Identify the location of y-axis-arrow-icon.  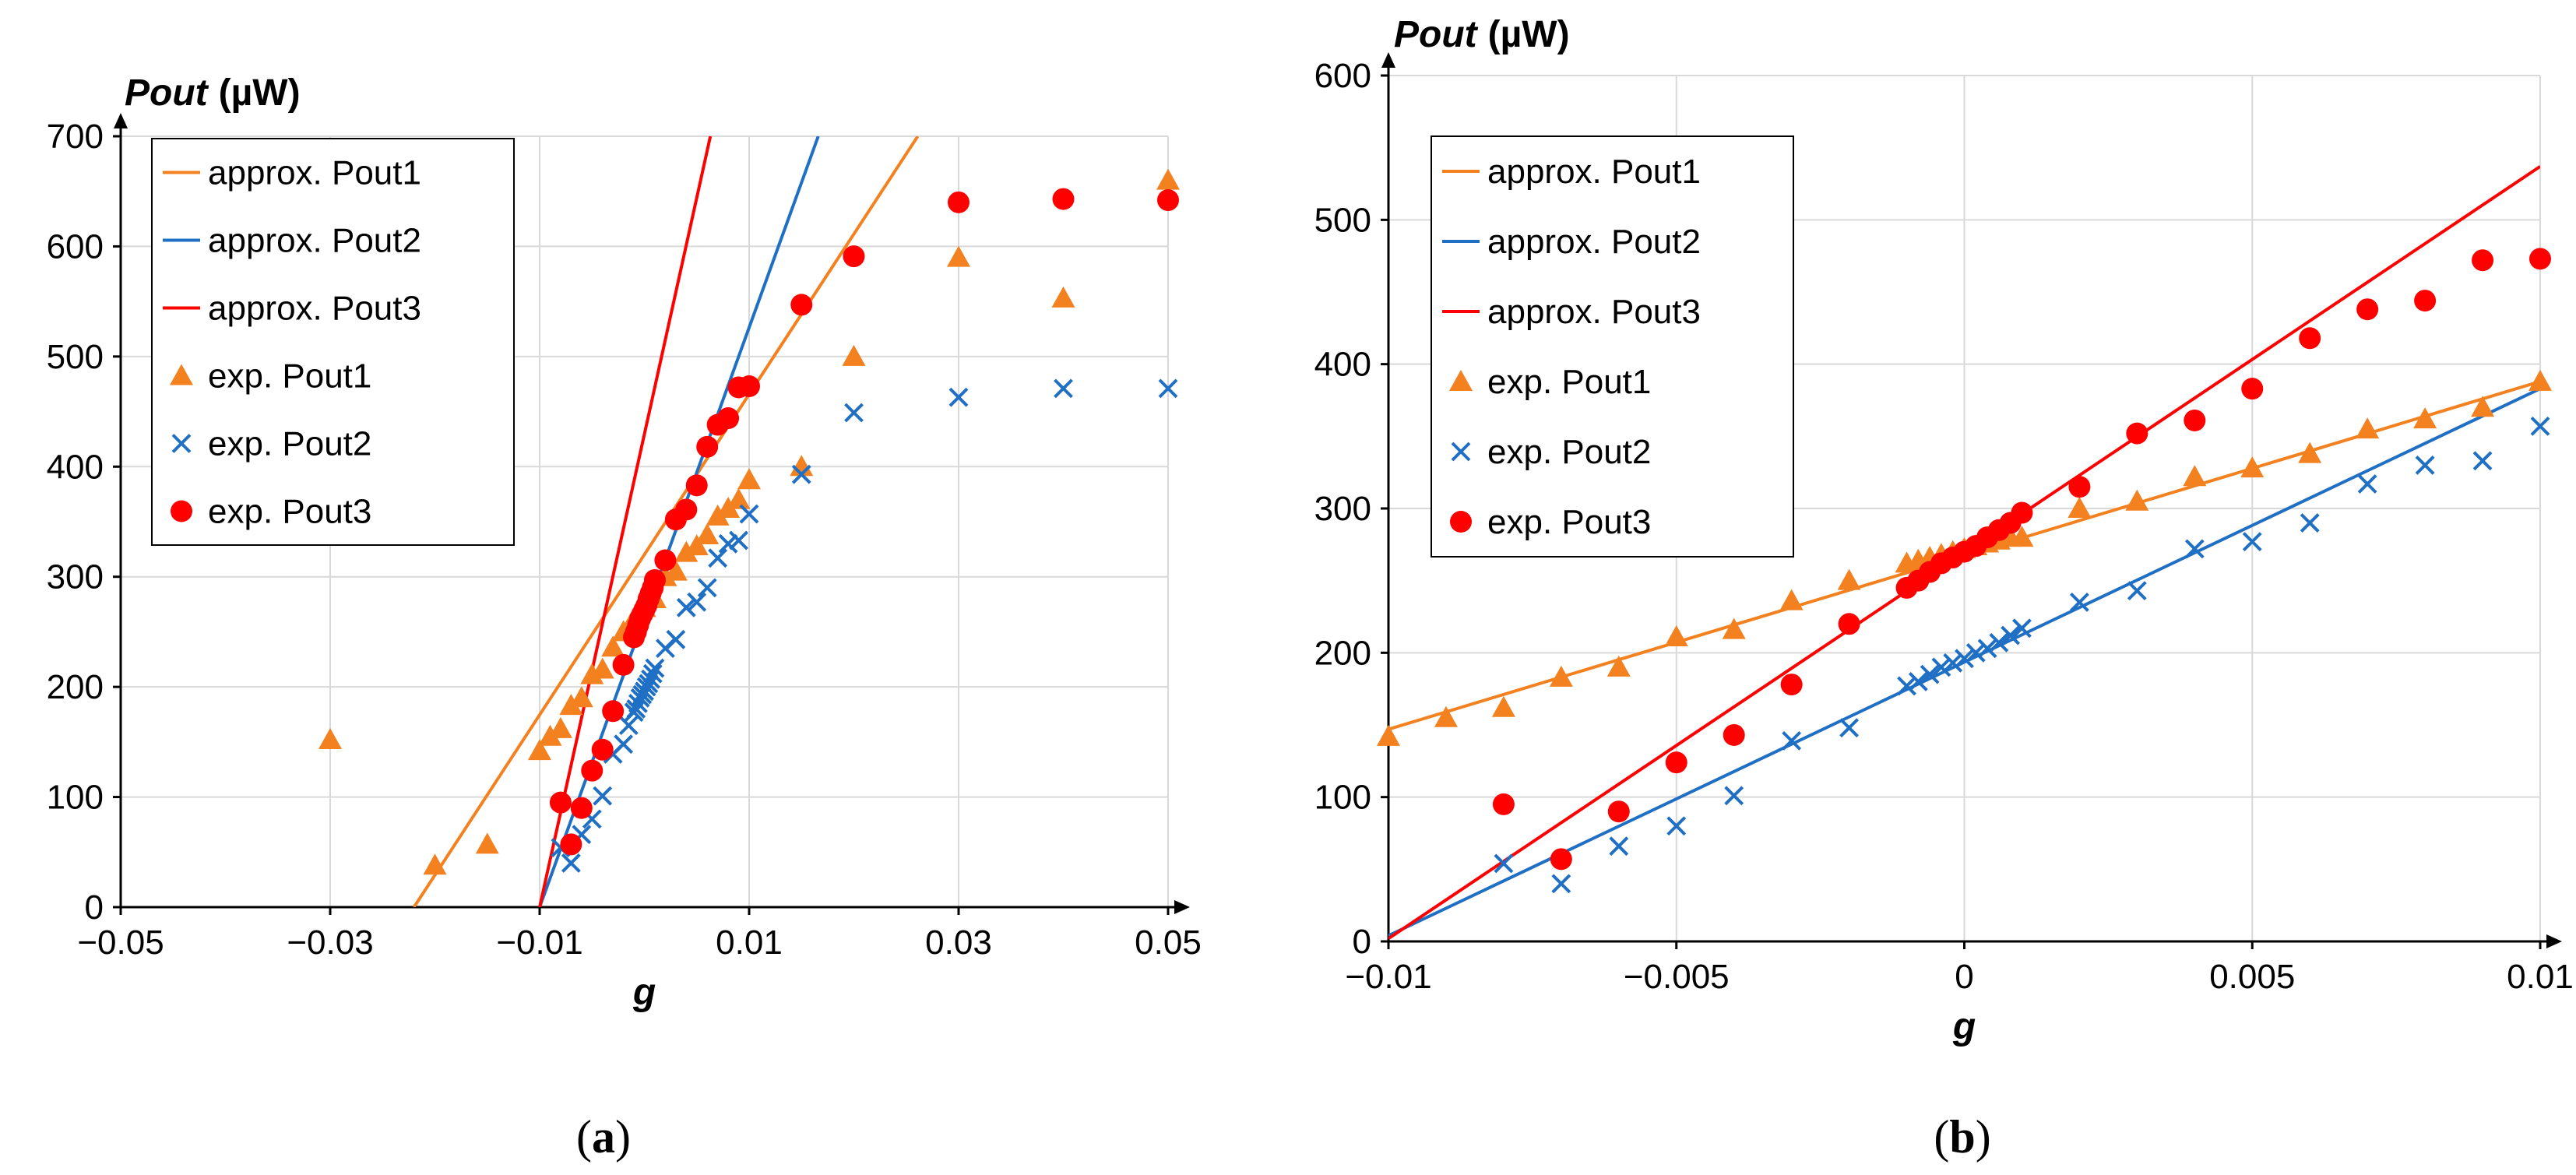
(1388, 60).